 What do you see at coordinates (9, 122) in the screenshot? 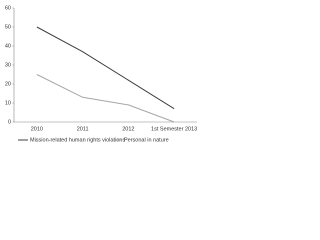
I see `y-tick-label: 0` at bounding box center [9, 122].